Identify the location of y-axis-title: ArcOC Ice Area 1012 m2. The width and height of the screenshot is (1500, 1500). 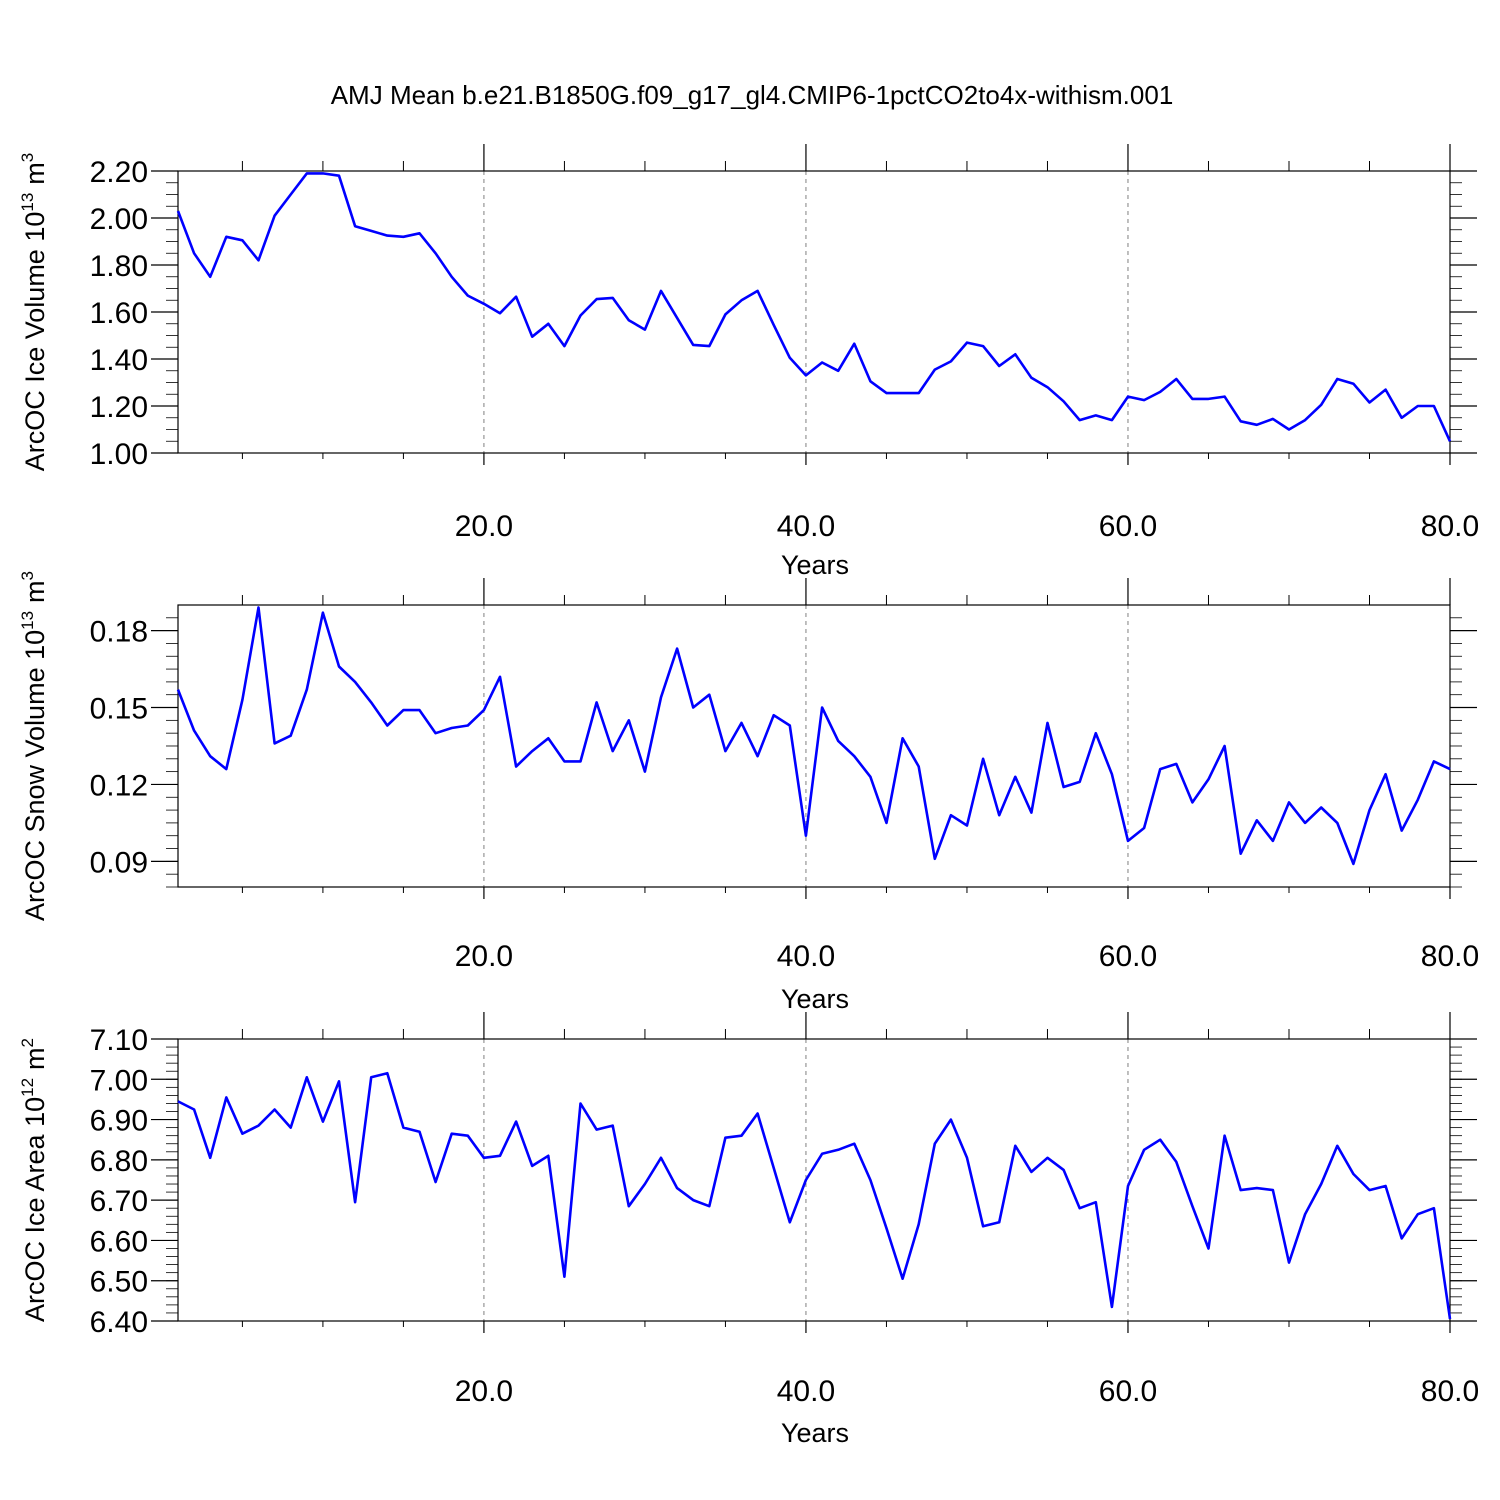
(34, 1180).